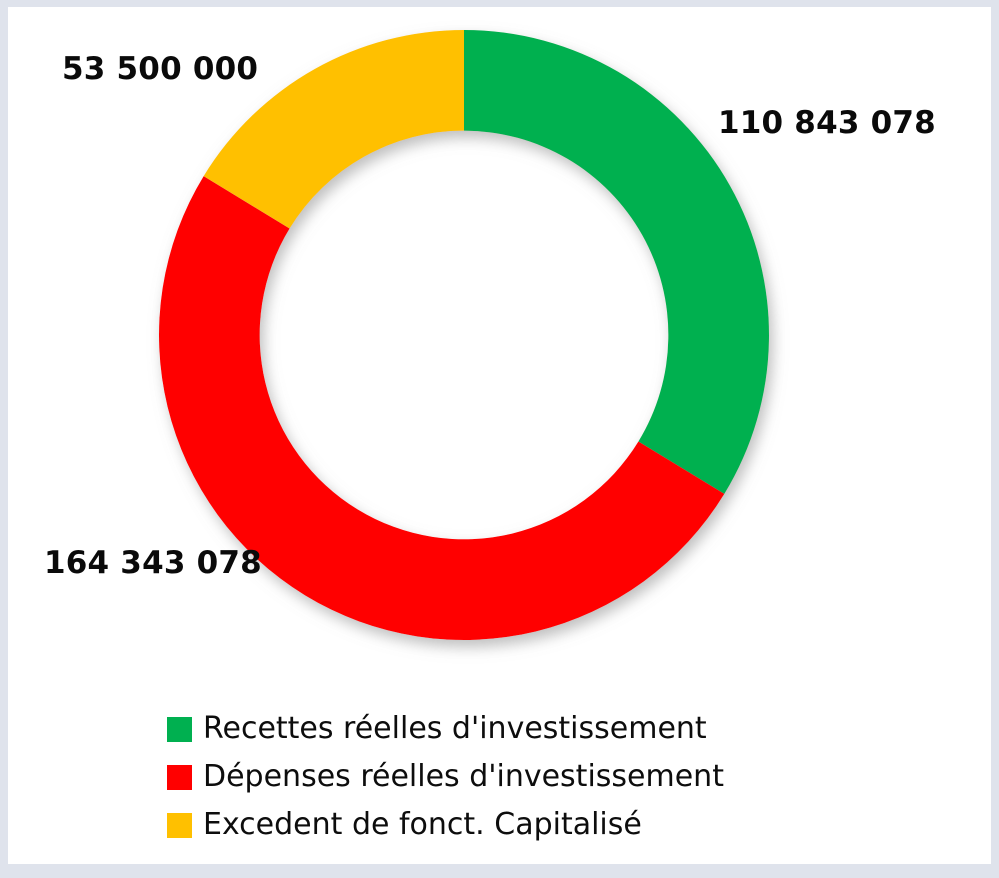 The height and width of the screenshot is (878, 999). What do you see at coordinates (333, 129) in the screenshot?
I see `donut-slice-excedent` at bounding box center [333, 129].